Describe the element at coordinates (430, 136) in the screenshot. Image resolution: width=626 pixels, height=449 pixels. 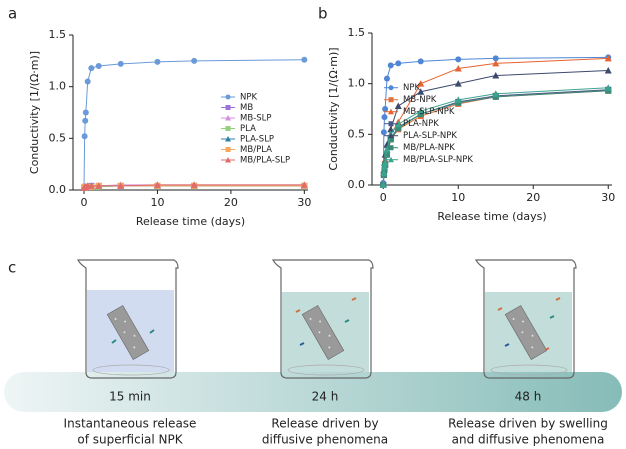
I see `legend-label: PLA-SLP-NPK` at that location.